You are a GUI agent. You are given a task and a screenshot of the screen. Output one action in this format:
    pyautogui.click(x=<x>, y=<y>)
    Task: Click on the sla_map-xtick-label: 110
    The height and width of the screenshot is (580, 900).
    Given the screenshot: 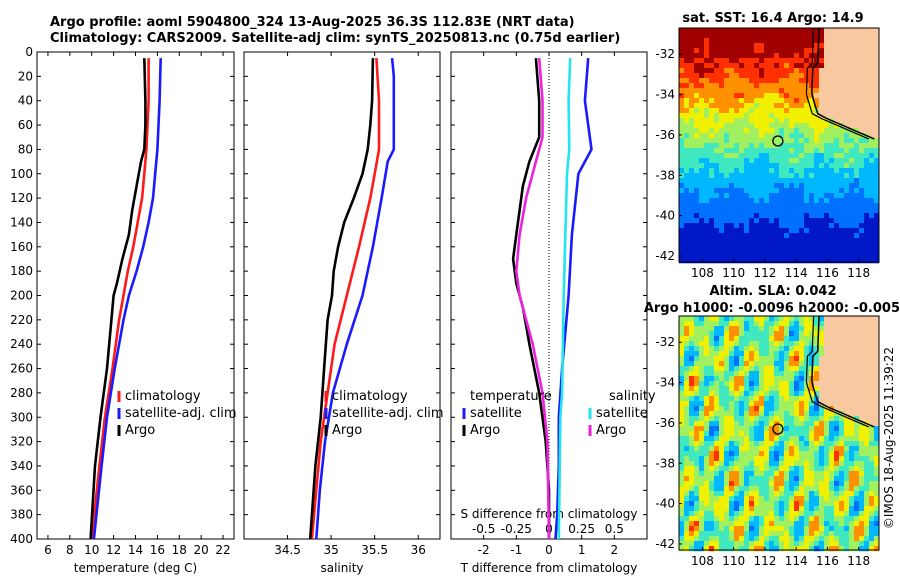 What is the action you would take?
    pyautogui.click(x=733, y=561)
    